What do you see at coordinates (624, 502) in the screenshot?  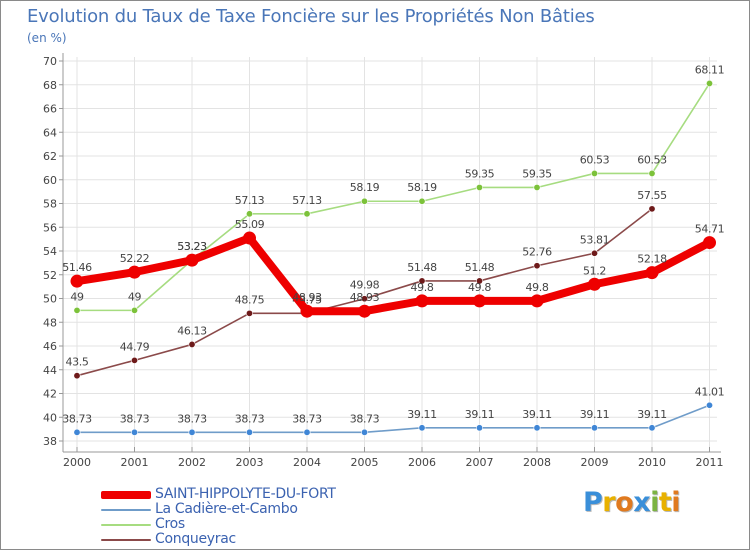 I see `logo-letter: o` at bounding box center [624, 502].